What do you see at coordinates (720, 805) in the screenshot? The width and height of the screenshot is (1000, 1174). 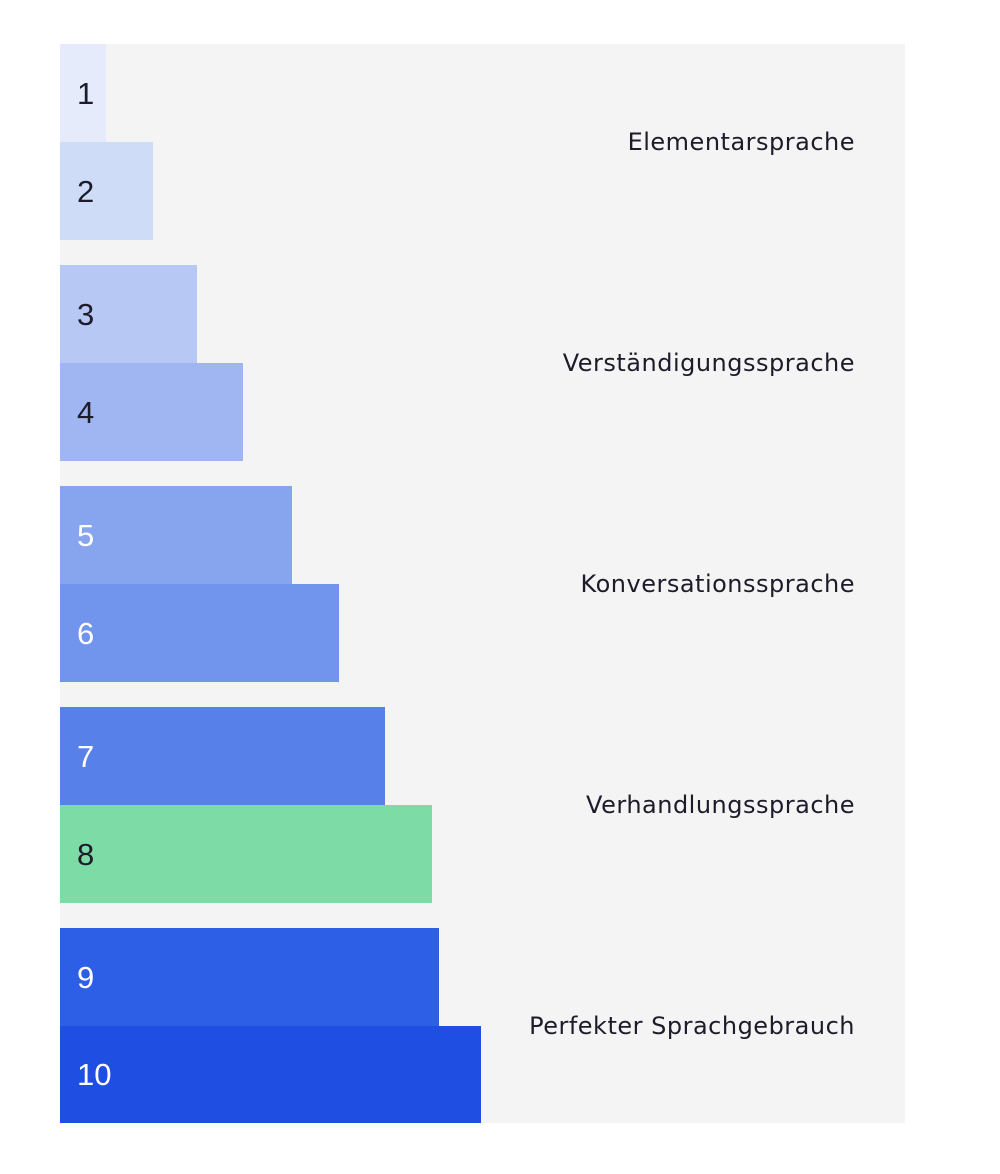 I see `group-label-negotiation: Verhandlungssprache` at bounding box center [720, 805].